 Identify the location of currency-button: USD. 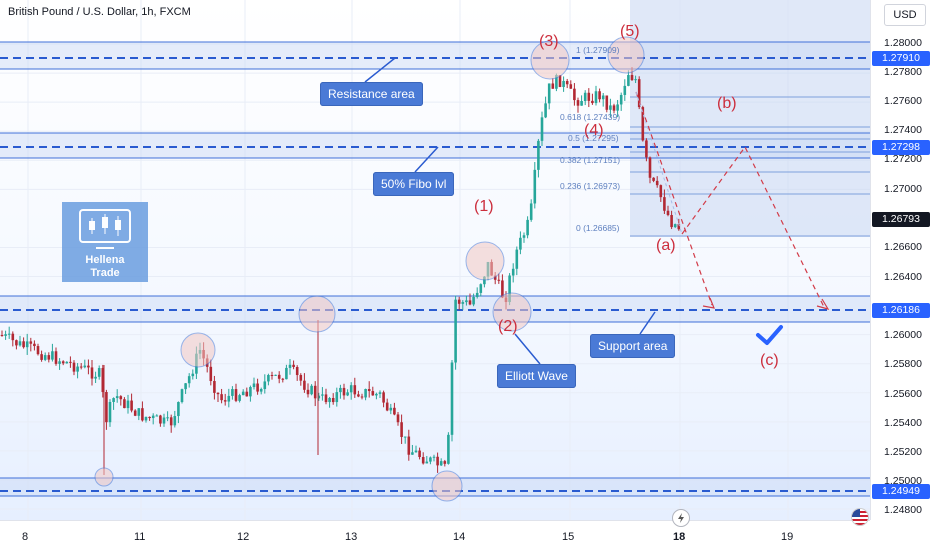
(905, 15).